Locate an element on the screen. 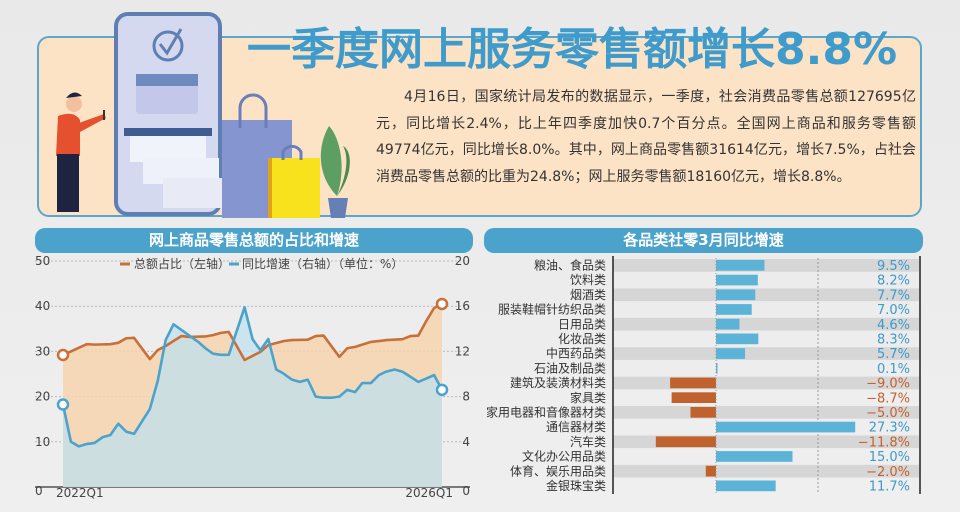 The height and width of the screenshot is (512, 960). left-axis-tick: 50 is located at coordinates (42, 261).